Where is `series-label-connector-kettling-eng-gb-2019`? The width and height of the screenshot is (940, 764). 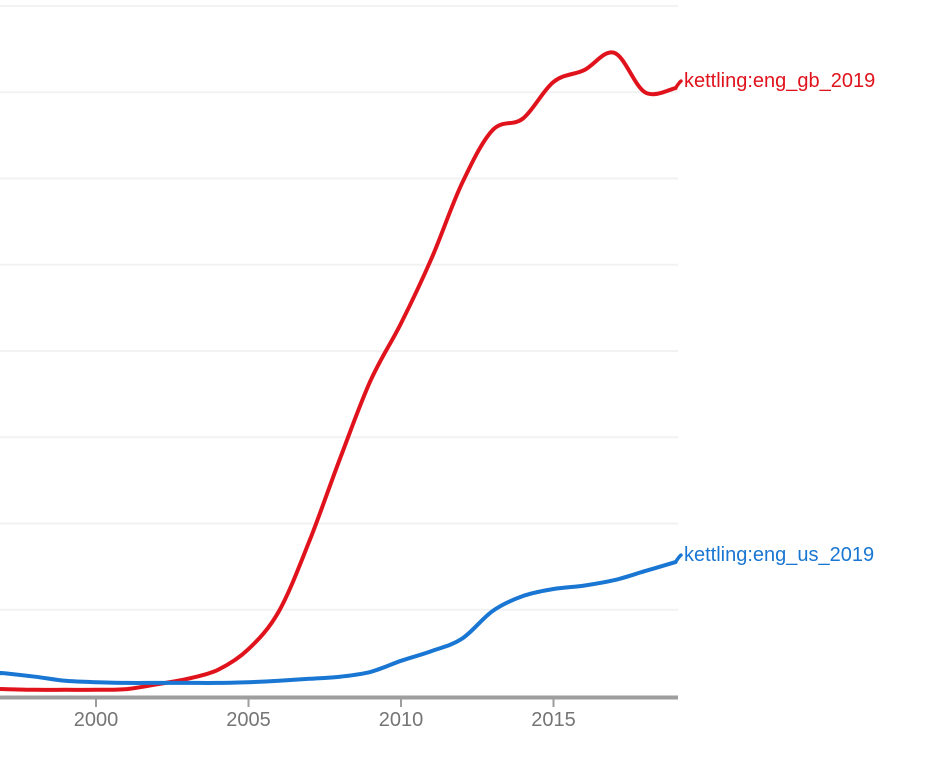
series-label-connector-kettling-eng-gb-2019 is located at coordinates (678, 84).